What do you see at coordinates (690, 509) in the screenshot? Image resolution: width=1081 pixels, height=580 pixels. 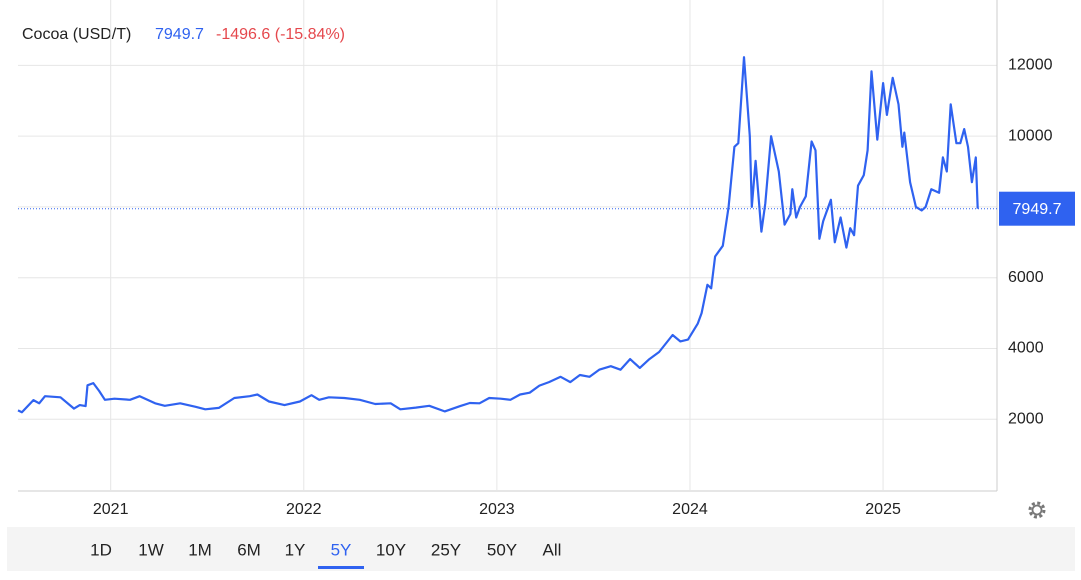 I see `x-tick-label: 2024` at bounding box center [690, 509].